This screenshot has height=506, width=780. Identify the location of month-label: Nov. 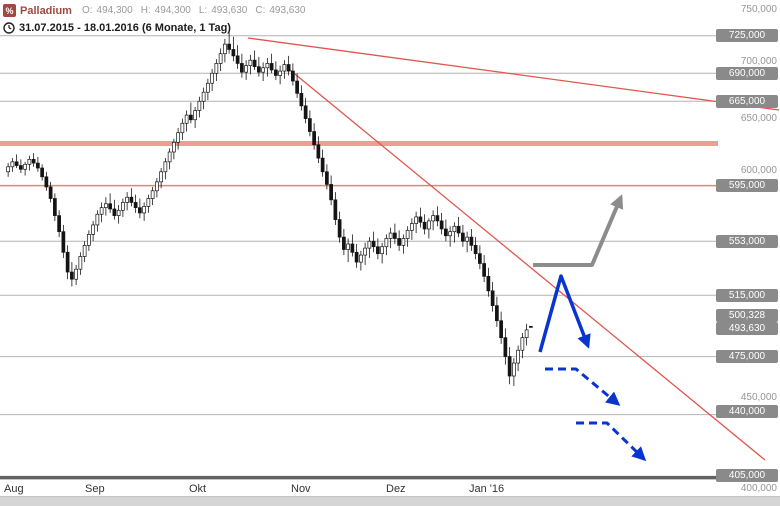
(301, 489).